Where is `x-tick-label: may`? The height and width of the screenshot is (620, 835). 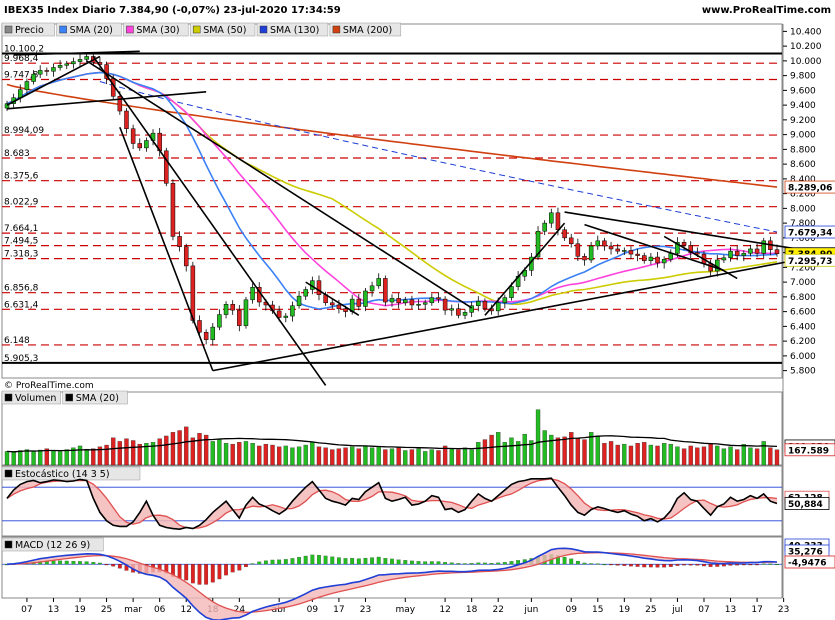
x-tick-label: may is located at coordinates (405, 610).